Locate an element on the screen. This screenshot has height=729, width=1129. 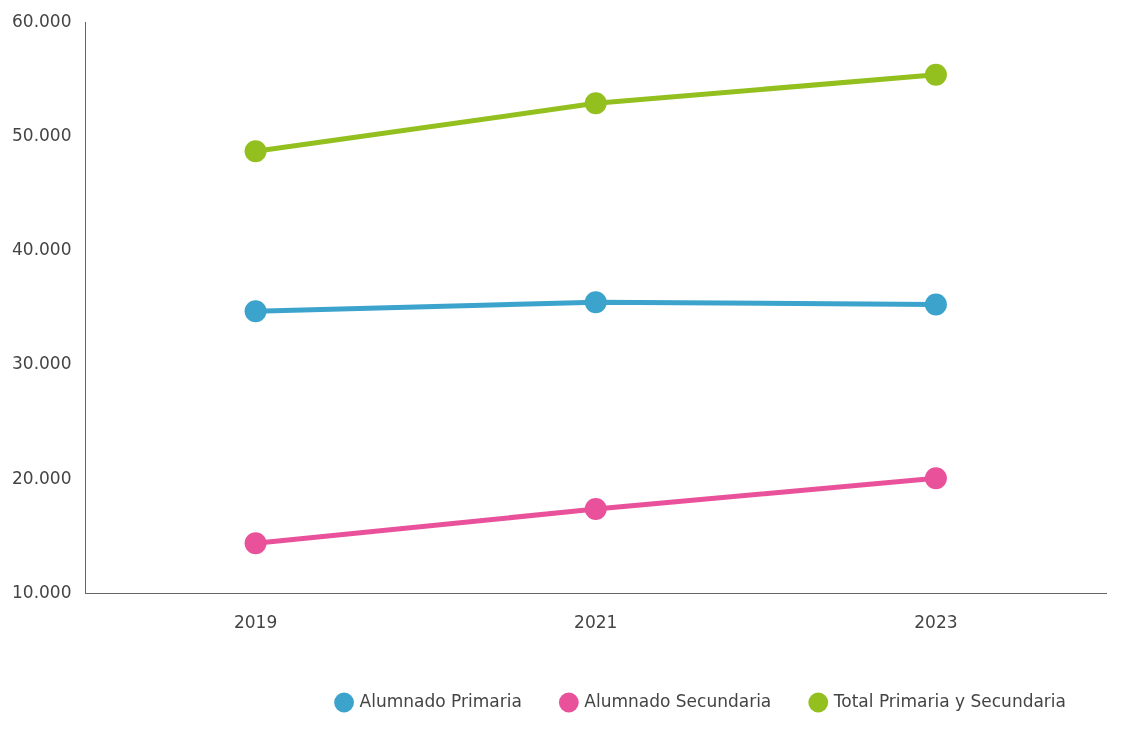
x-tick-label: 2019 is located at coordinates (255, 622).